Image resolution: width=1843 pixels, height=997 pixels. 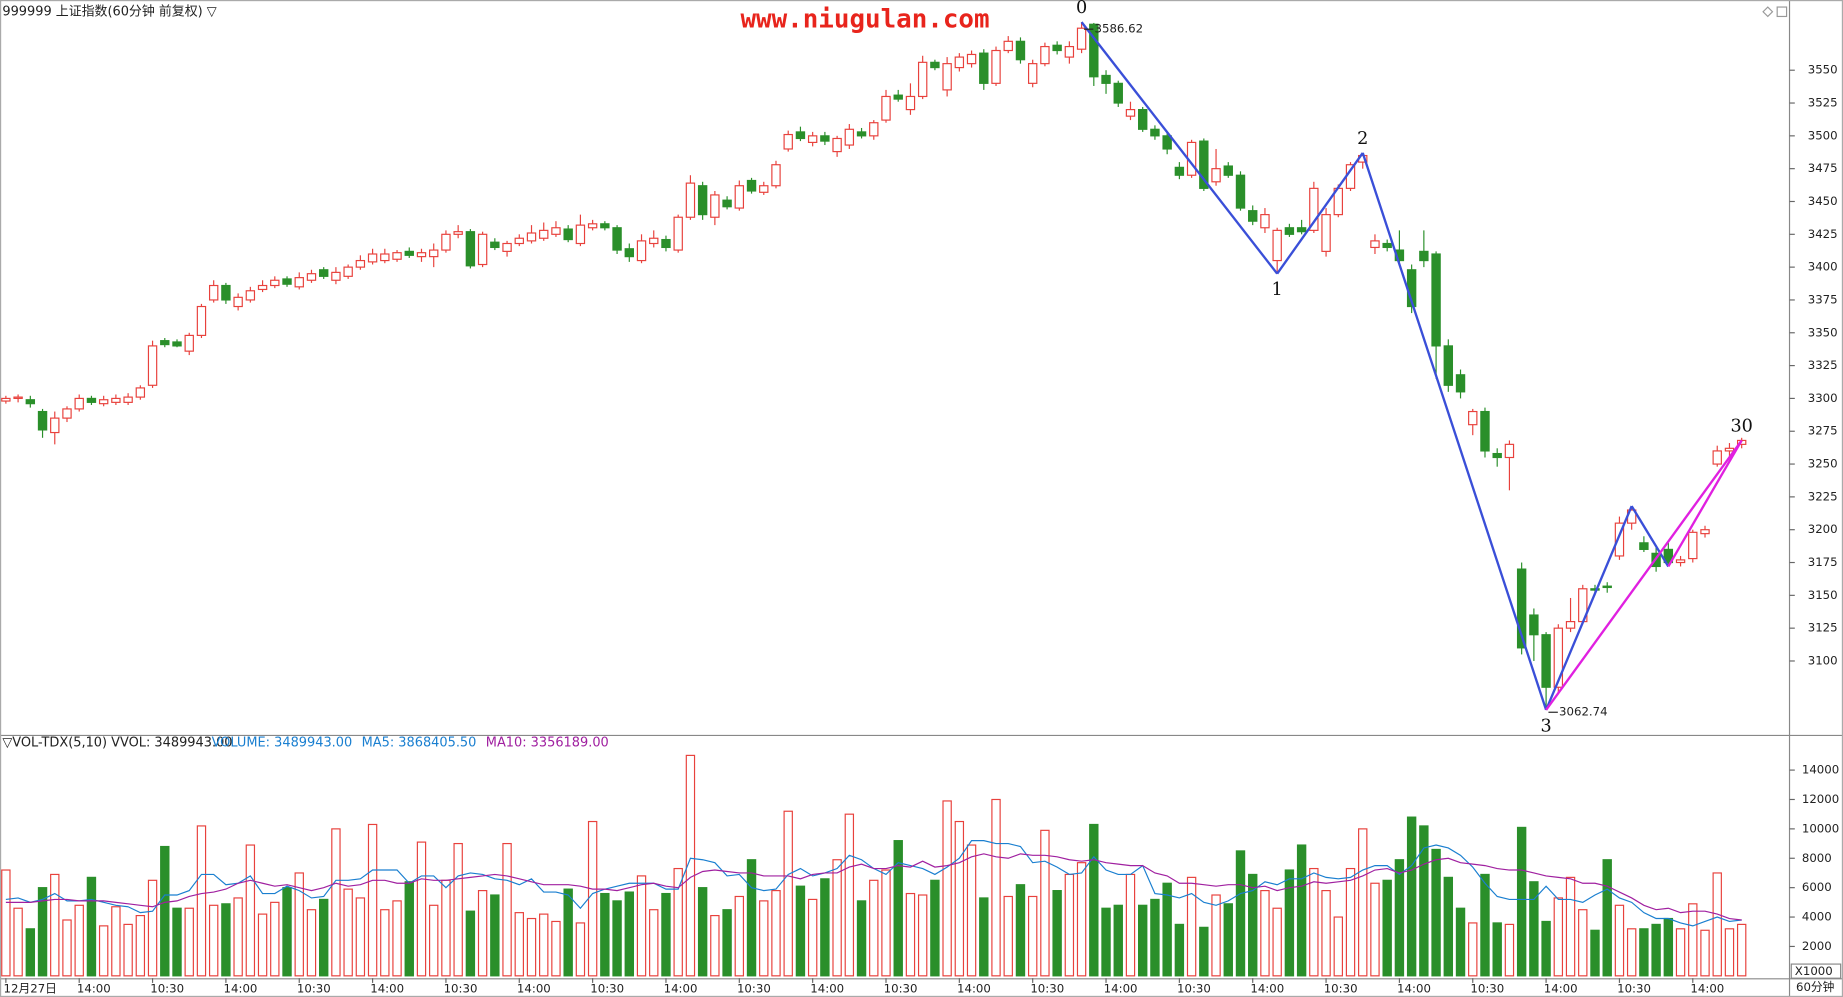 I want to click on y-tick-label: 3525, so click(x=1823, y=103).